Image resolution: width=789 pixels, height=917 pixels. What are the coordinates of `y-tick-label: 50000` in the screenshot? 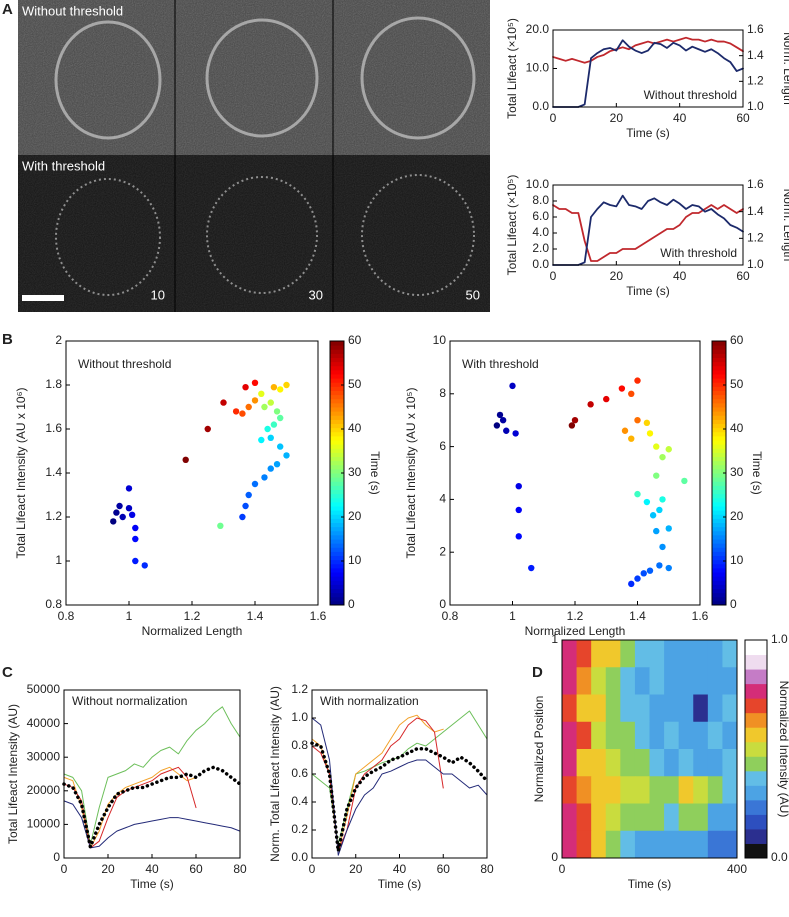 It's located at (44, 689).